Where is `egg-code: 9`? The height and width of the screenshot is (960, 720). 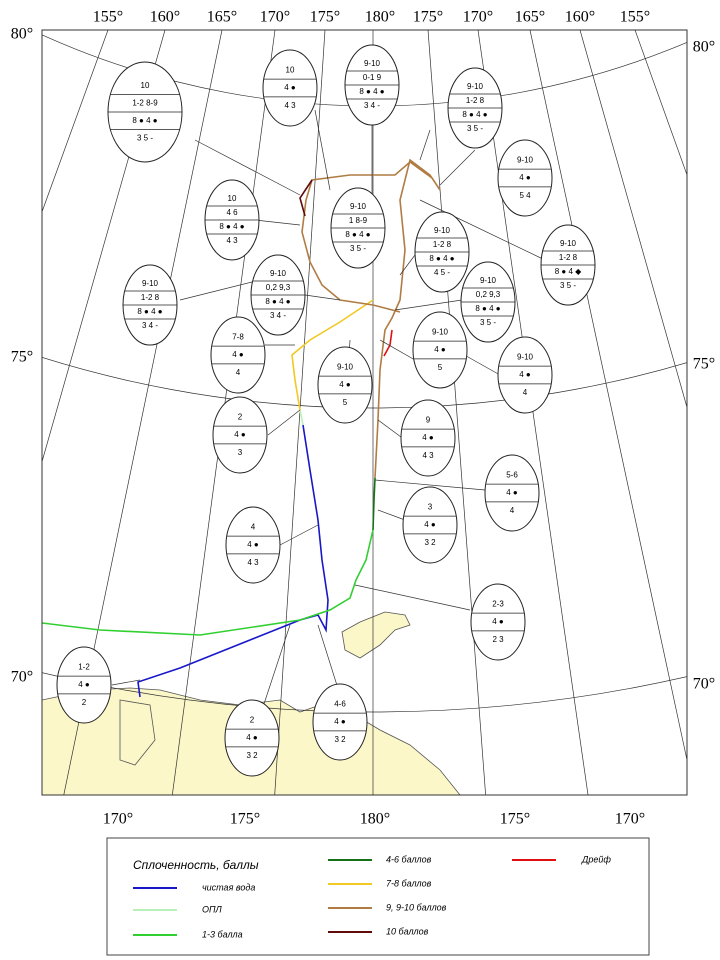
egg-code: 9 is located at coordinates (428, 419).